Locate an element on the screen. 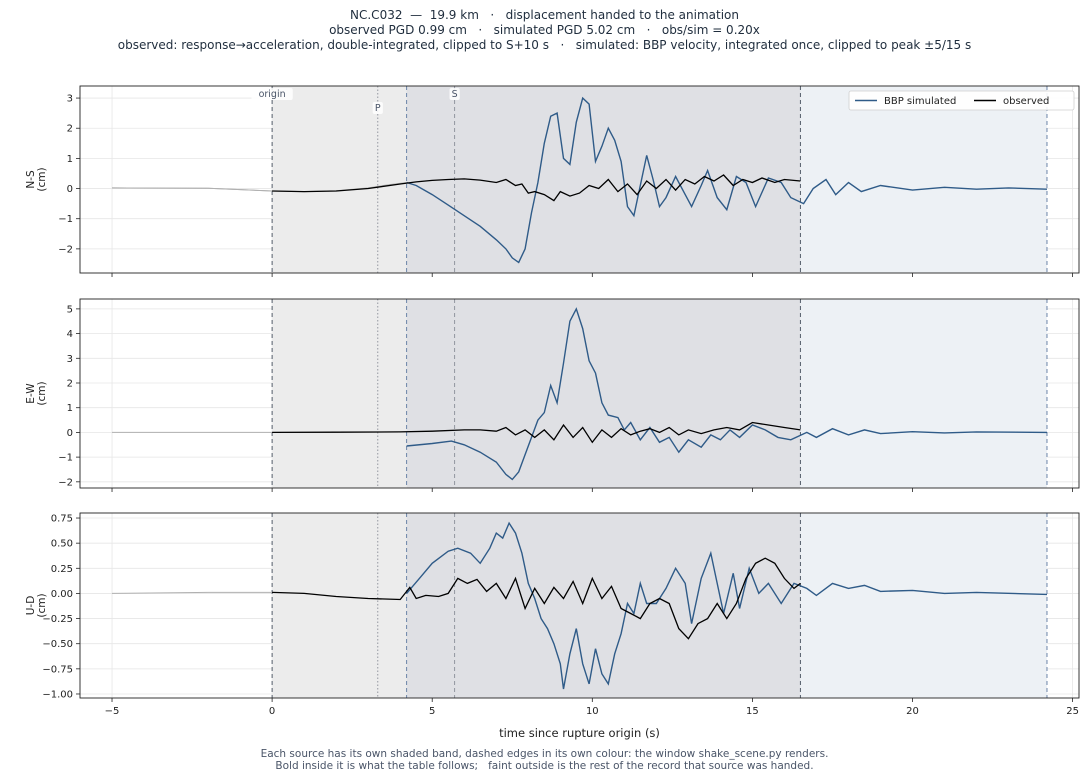 The width and height of the screenshot is (1089, 781). x-tick-label: 25 is located at coordinates (1072, 711).